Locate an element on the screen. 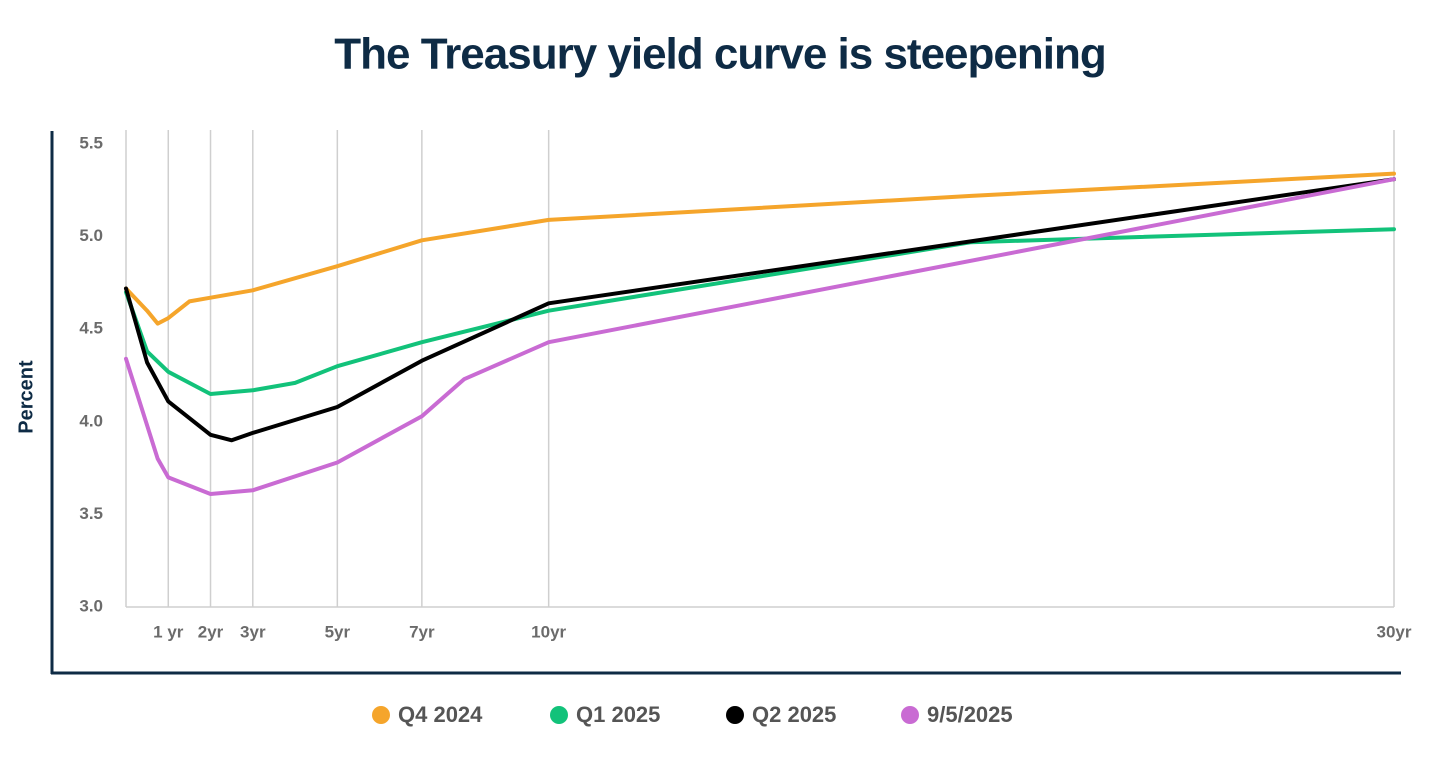 This screenshot has height=761, width=1440. y-tick-label: 4.5 is located at coordinates (91, 328).